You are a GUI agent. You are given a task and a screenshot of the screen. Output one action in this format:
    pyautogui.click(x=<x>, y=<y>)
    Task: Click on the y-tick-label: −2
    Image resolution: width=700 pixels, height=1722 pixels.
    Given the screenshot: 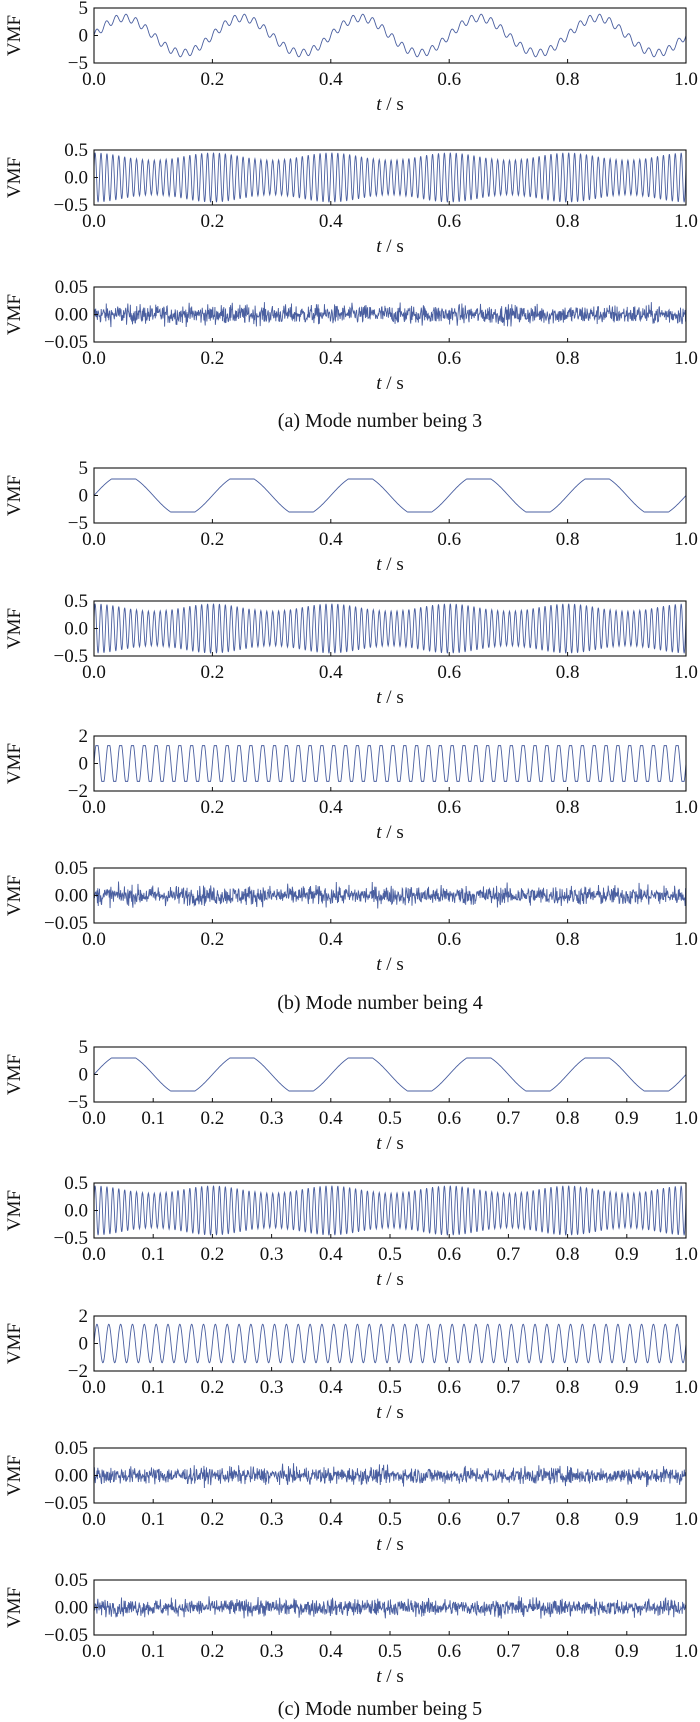 What is the action you would take?
    pyautogui.click(x=78, y=791)
    